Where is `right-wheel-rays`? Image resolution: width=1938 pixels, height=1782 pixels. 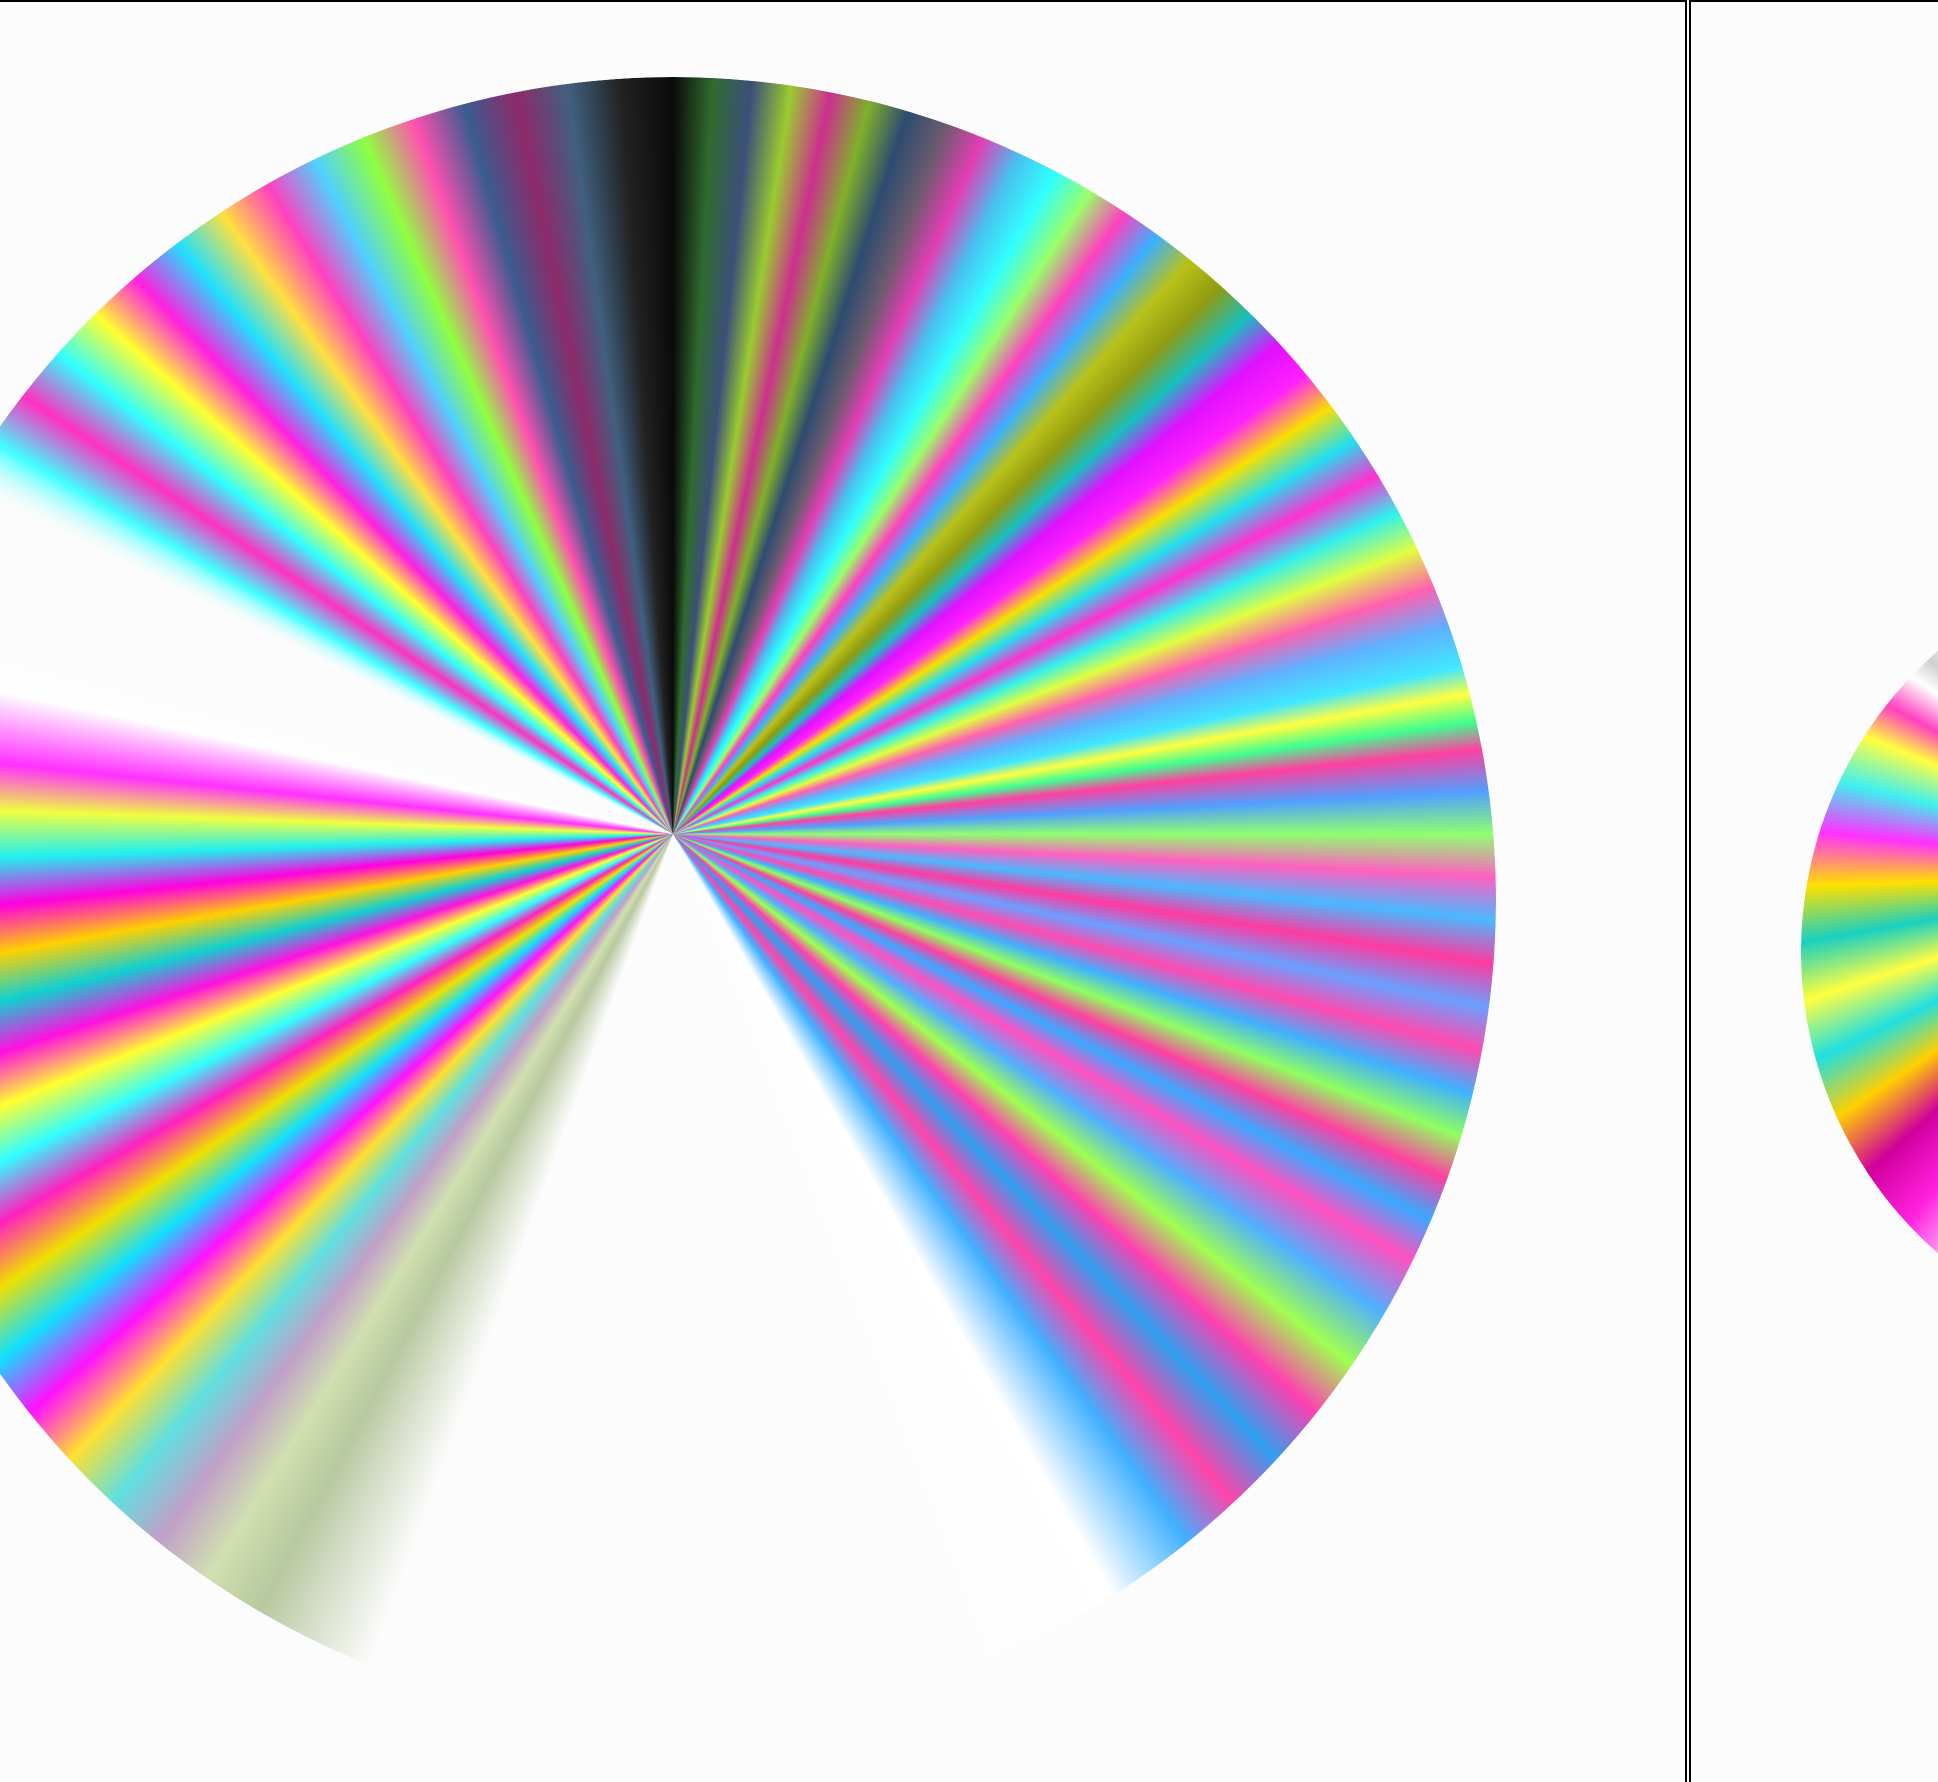
right-wheel-rays is located at coordinates (1869, 952).